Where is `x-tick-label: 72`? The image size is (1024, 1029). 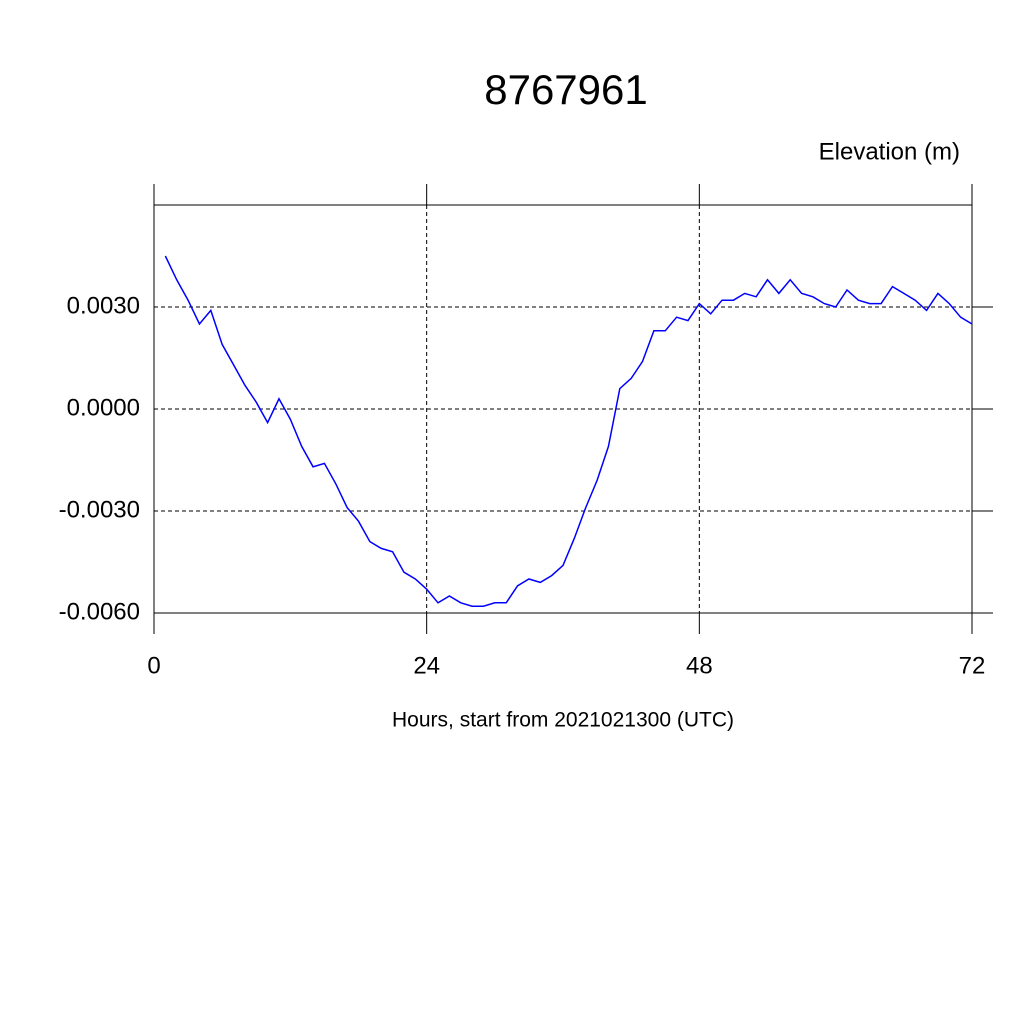
x-tick-label: 72 is located at coordinates (972, 665).